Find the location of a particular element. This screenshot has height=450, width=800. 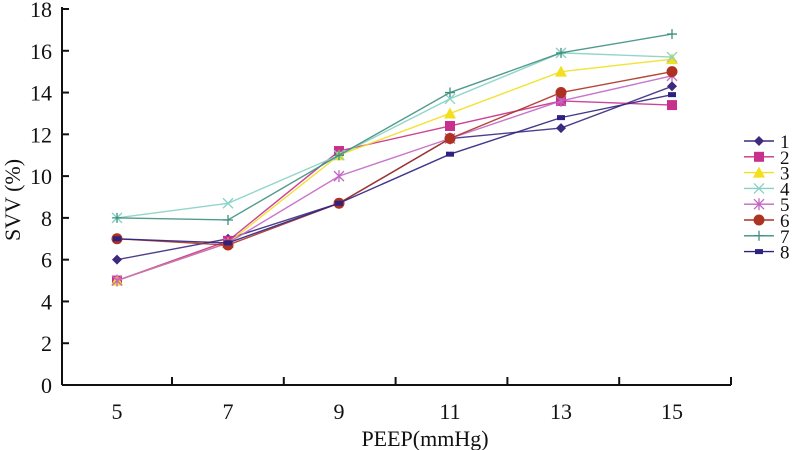

legend-item-1: 1 is located at coordinates (767, 142).